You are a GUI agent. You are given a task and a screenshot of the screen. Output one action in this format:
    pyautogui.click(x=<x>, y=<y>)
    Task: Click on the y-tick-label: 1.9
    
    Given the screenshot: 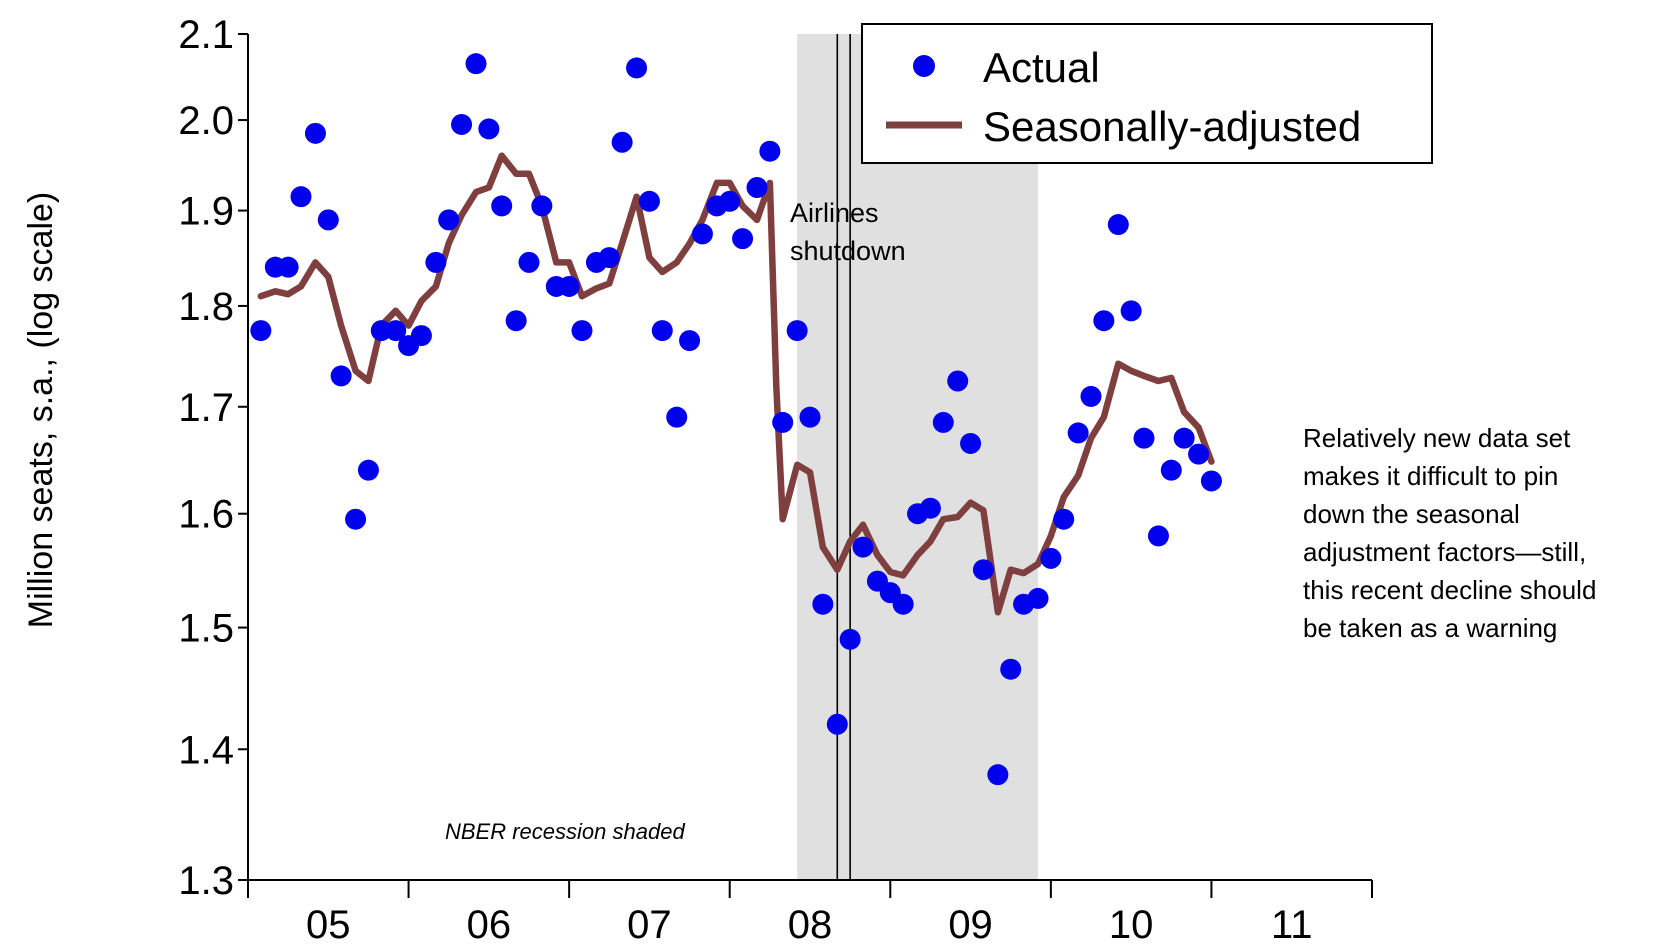 What is the action you would take?
    pyautogui.click(x=206, y=212)
    